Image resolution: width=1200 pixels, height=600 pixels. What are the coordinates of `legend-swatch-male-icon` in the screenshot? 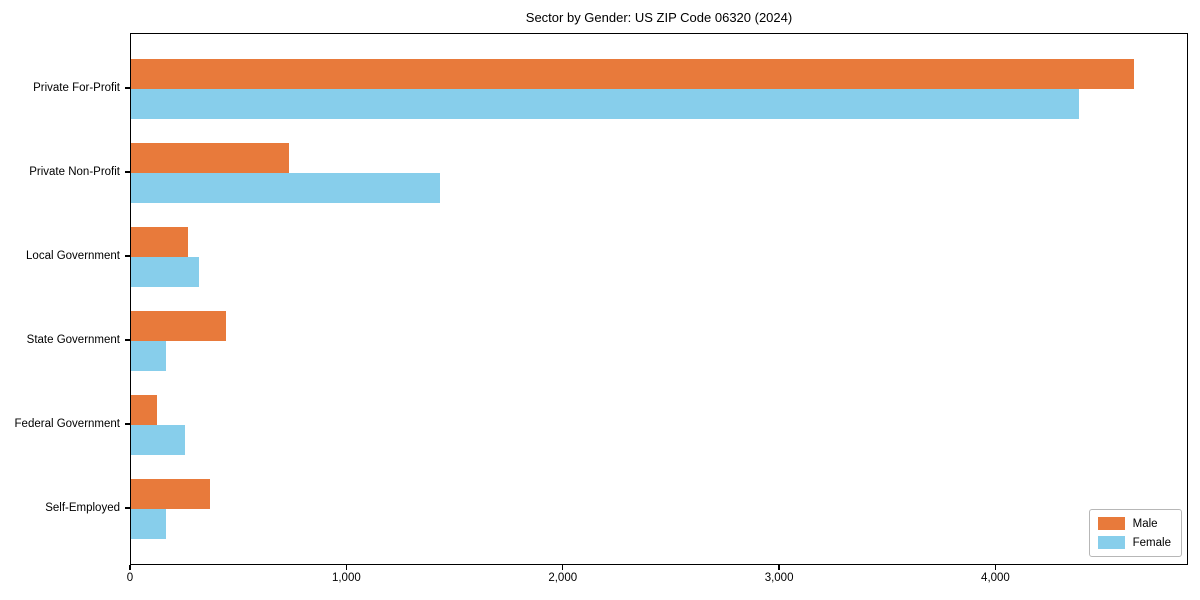 It's located at (1111, 523).